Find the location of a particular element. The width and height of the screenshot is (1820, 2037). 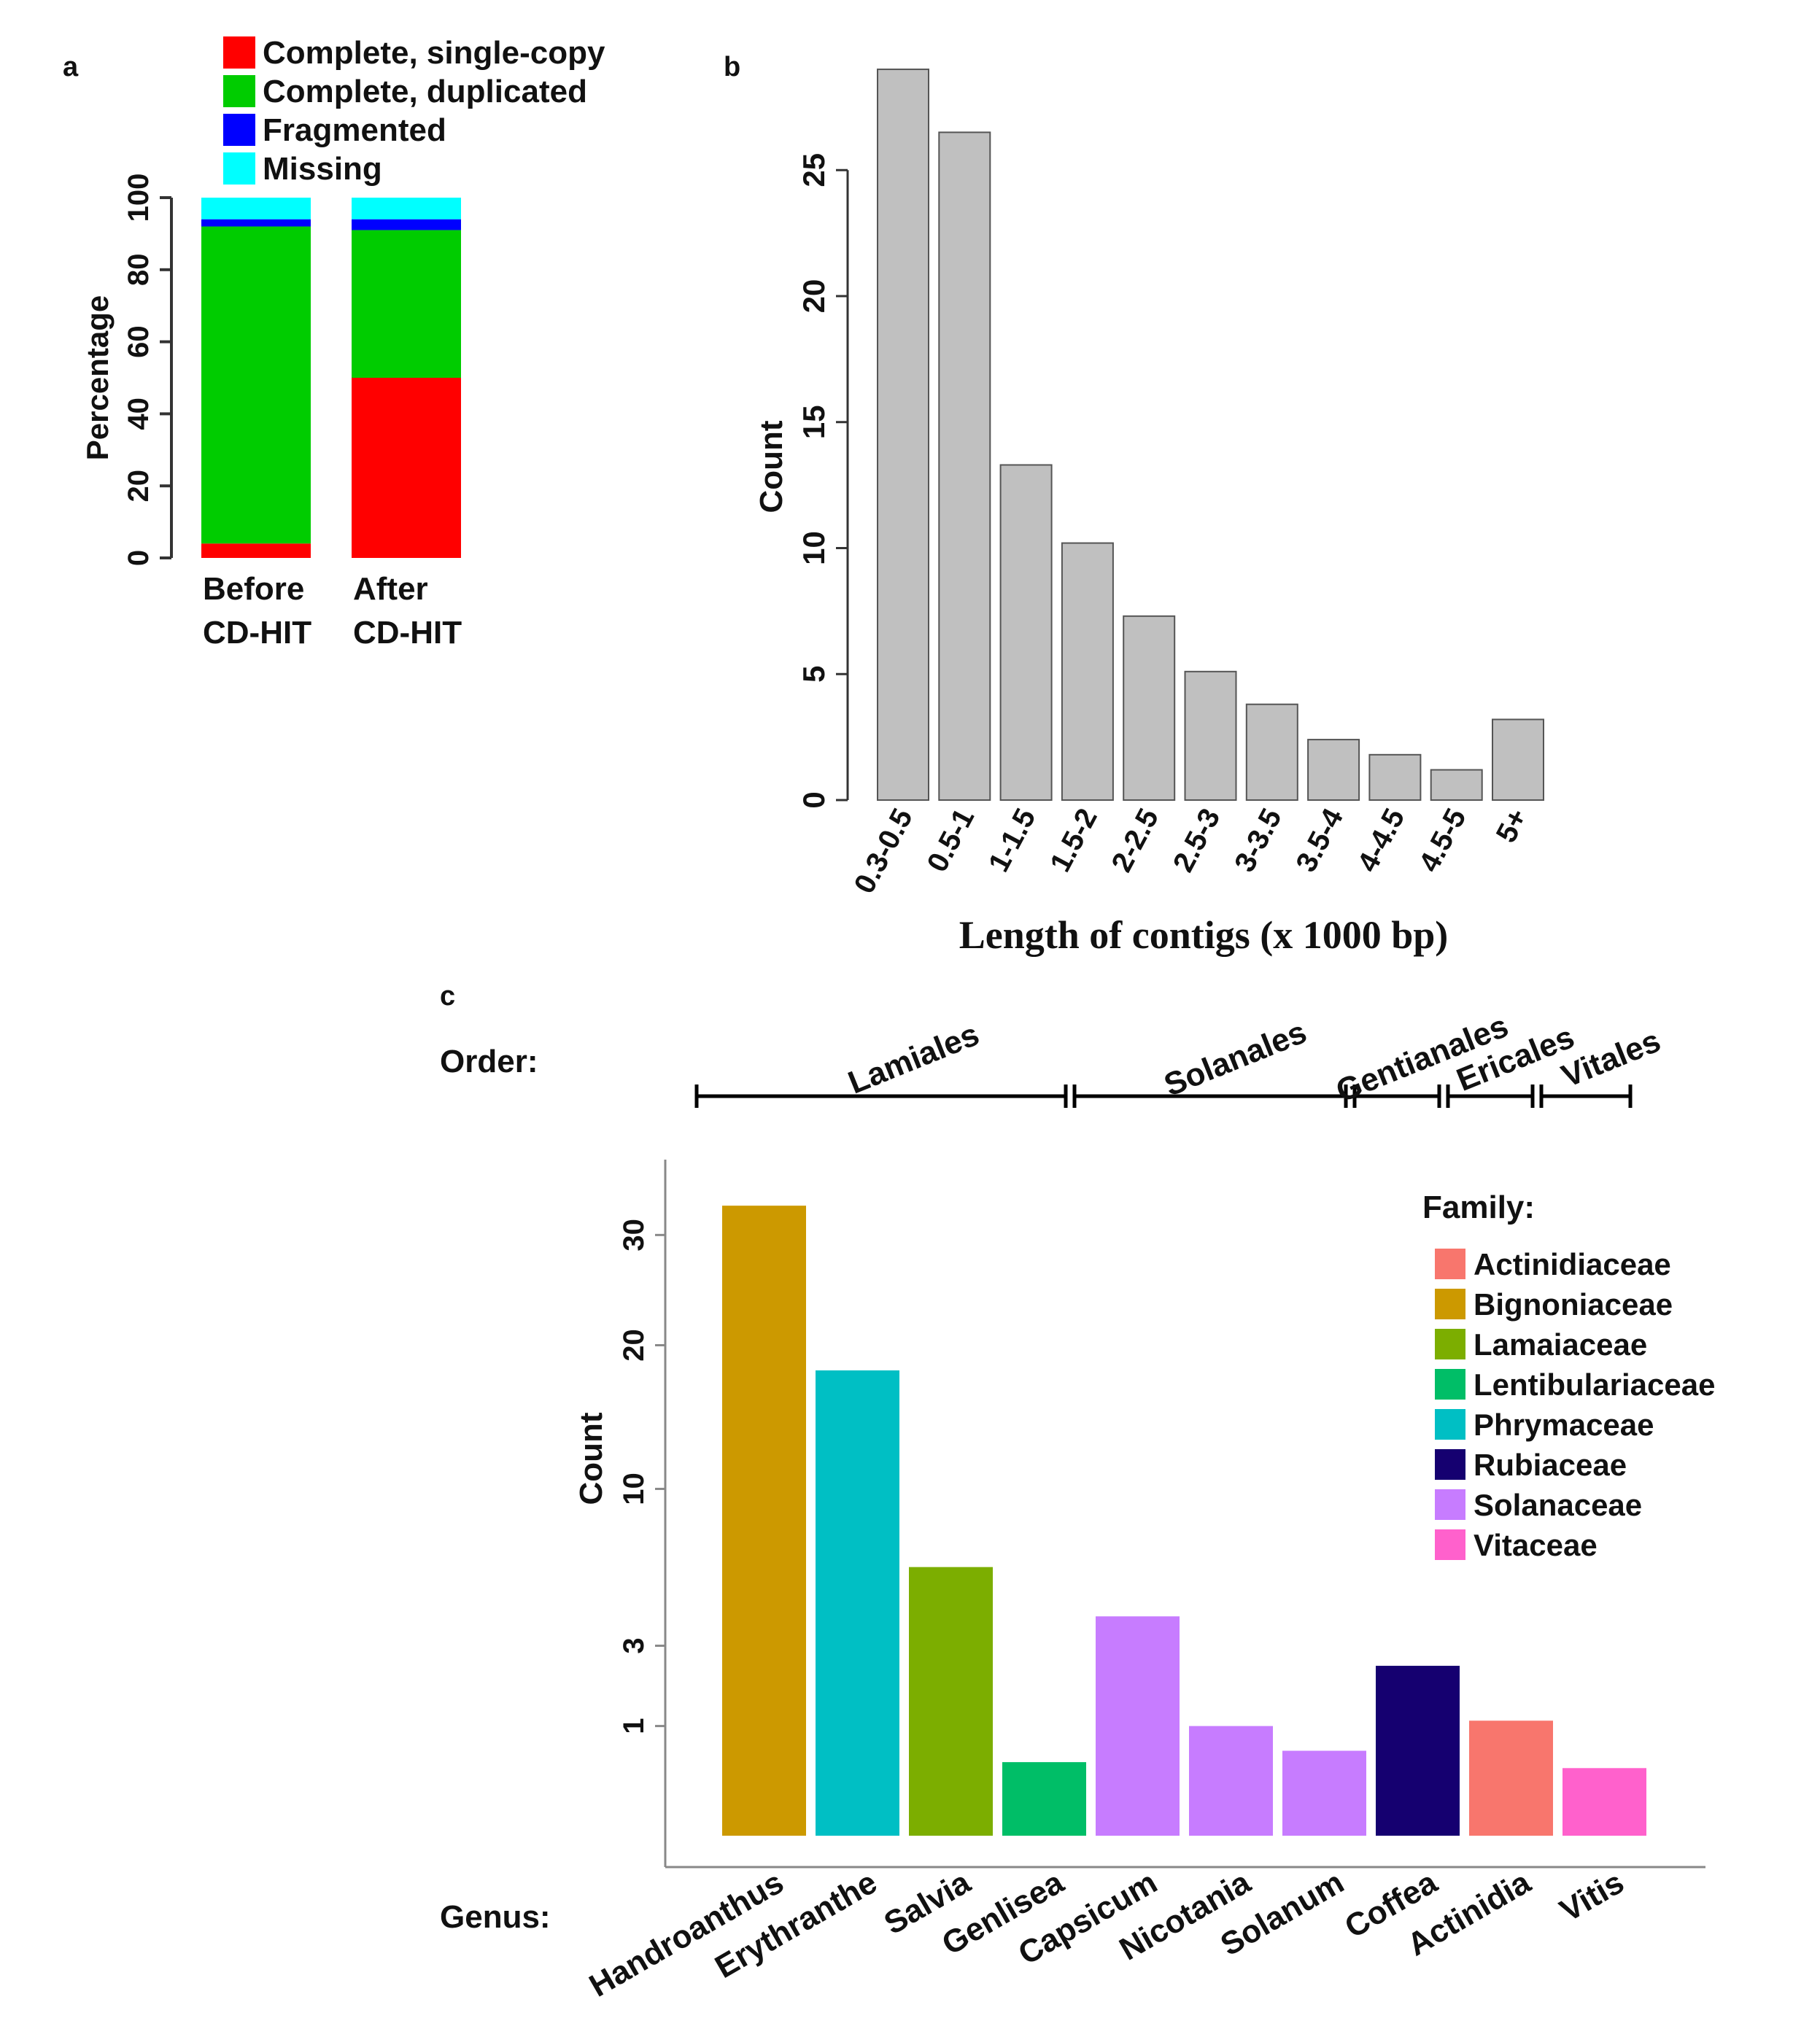

x-tick-label: 1.5-2 is located at coordinates (1074, 840).